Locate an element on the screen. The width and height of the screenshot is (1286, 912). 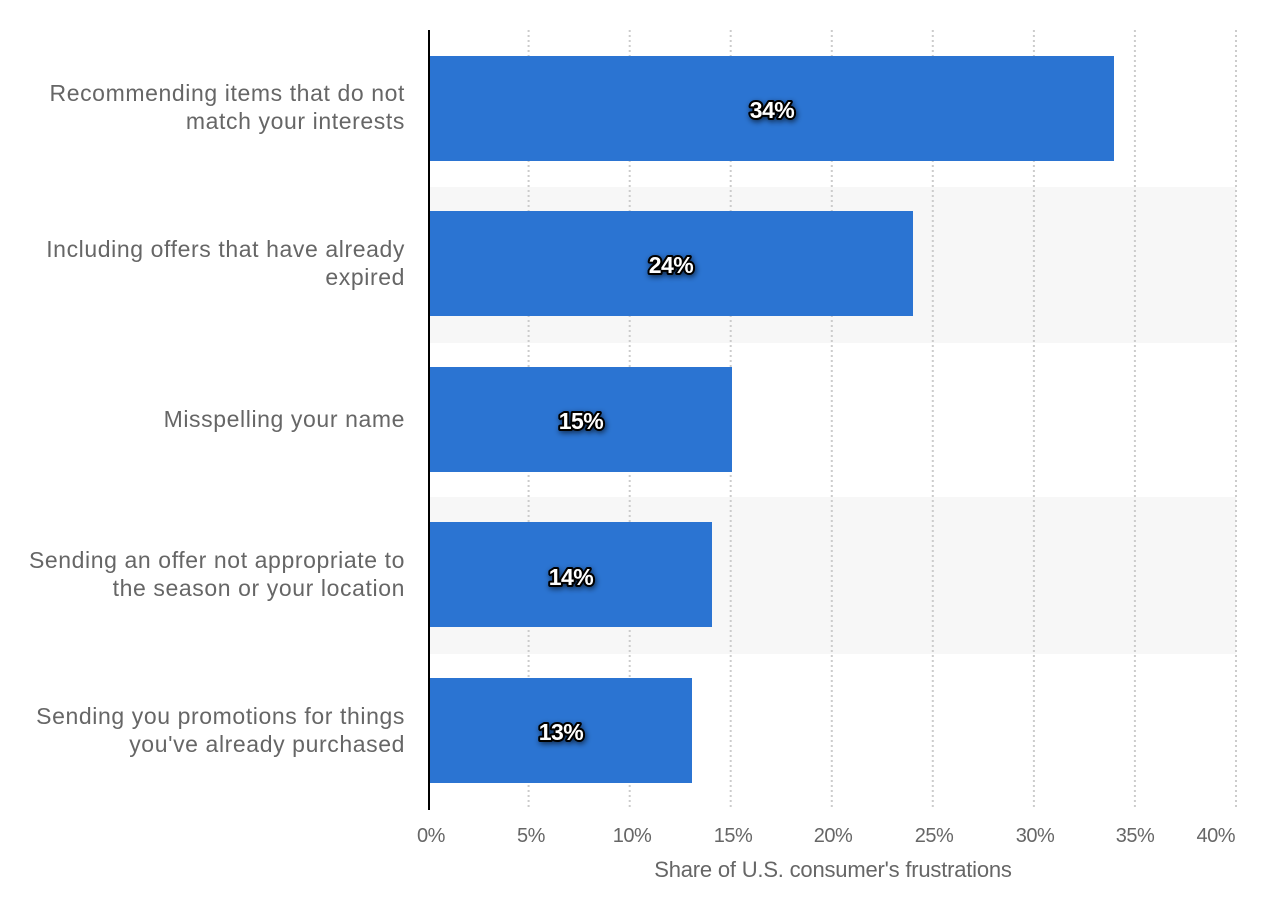
svg-text: 34% is located at coordinates (772, 110).